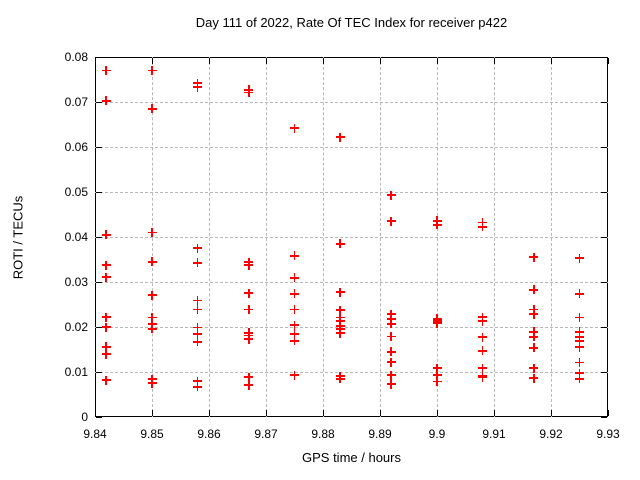 This screenshot has height=480, width=640. Describe the element at coordinates (95, 434) in the screenshot. I see `x-tick-label: 9.84` at that location.